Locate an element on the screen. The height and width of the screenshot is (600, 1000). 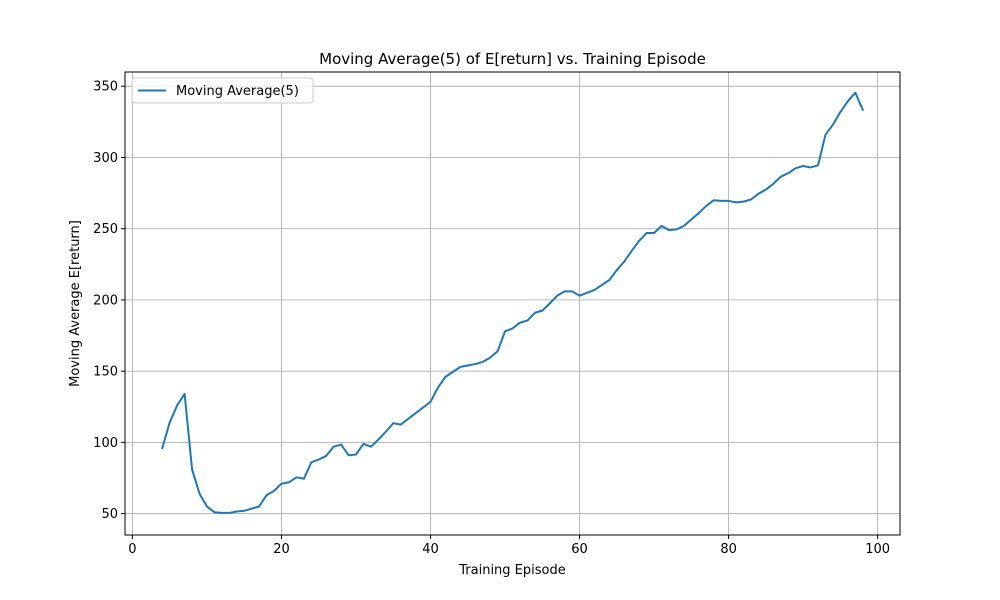
x-tick-label: 40 is located at coordinates (430, 549).